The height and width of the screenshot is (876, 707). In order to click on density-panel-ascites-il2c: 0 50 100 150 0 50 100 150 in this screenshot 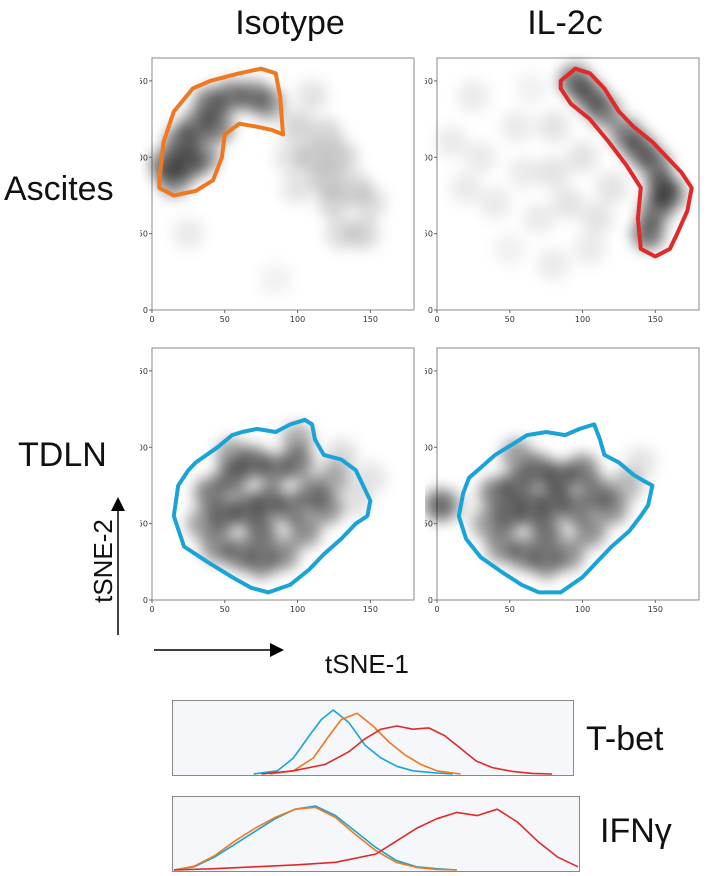, I will do `click(566, 194)`.